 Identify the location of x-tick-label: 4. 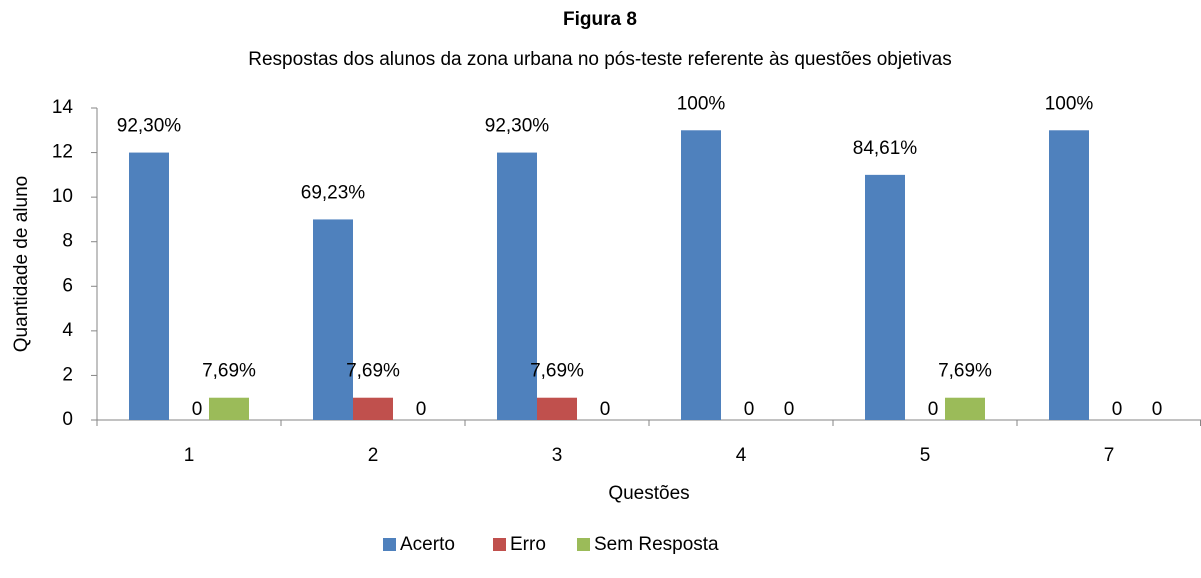
(741, 455).